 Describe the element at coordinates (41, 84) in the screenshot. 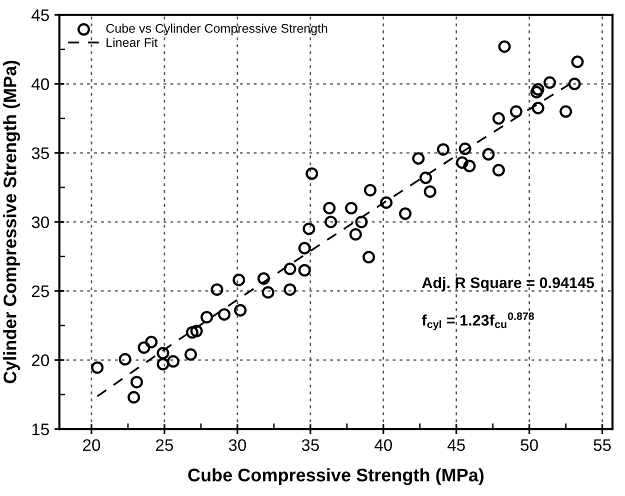

I see `y-tick-label: 40` at that location.